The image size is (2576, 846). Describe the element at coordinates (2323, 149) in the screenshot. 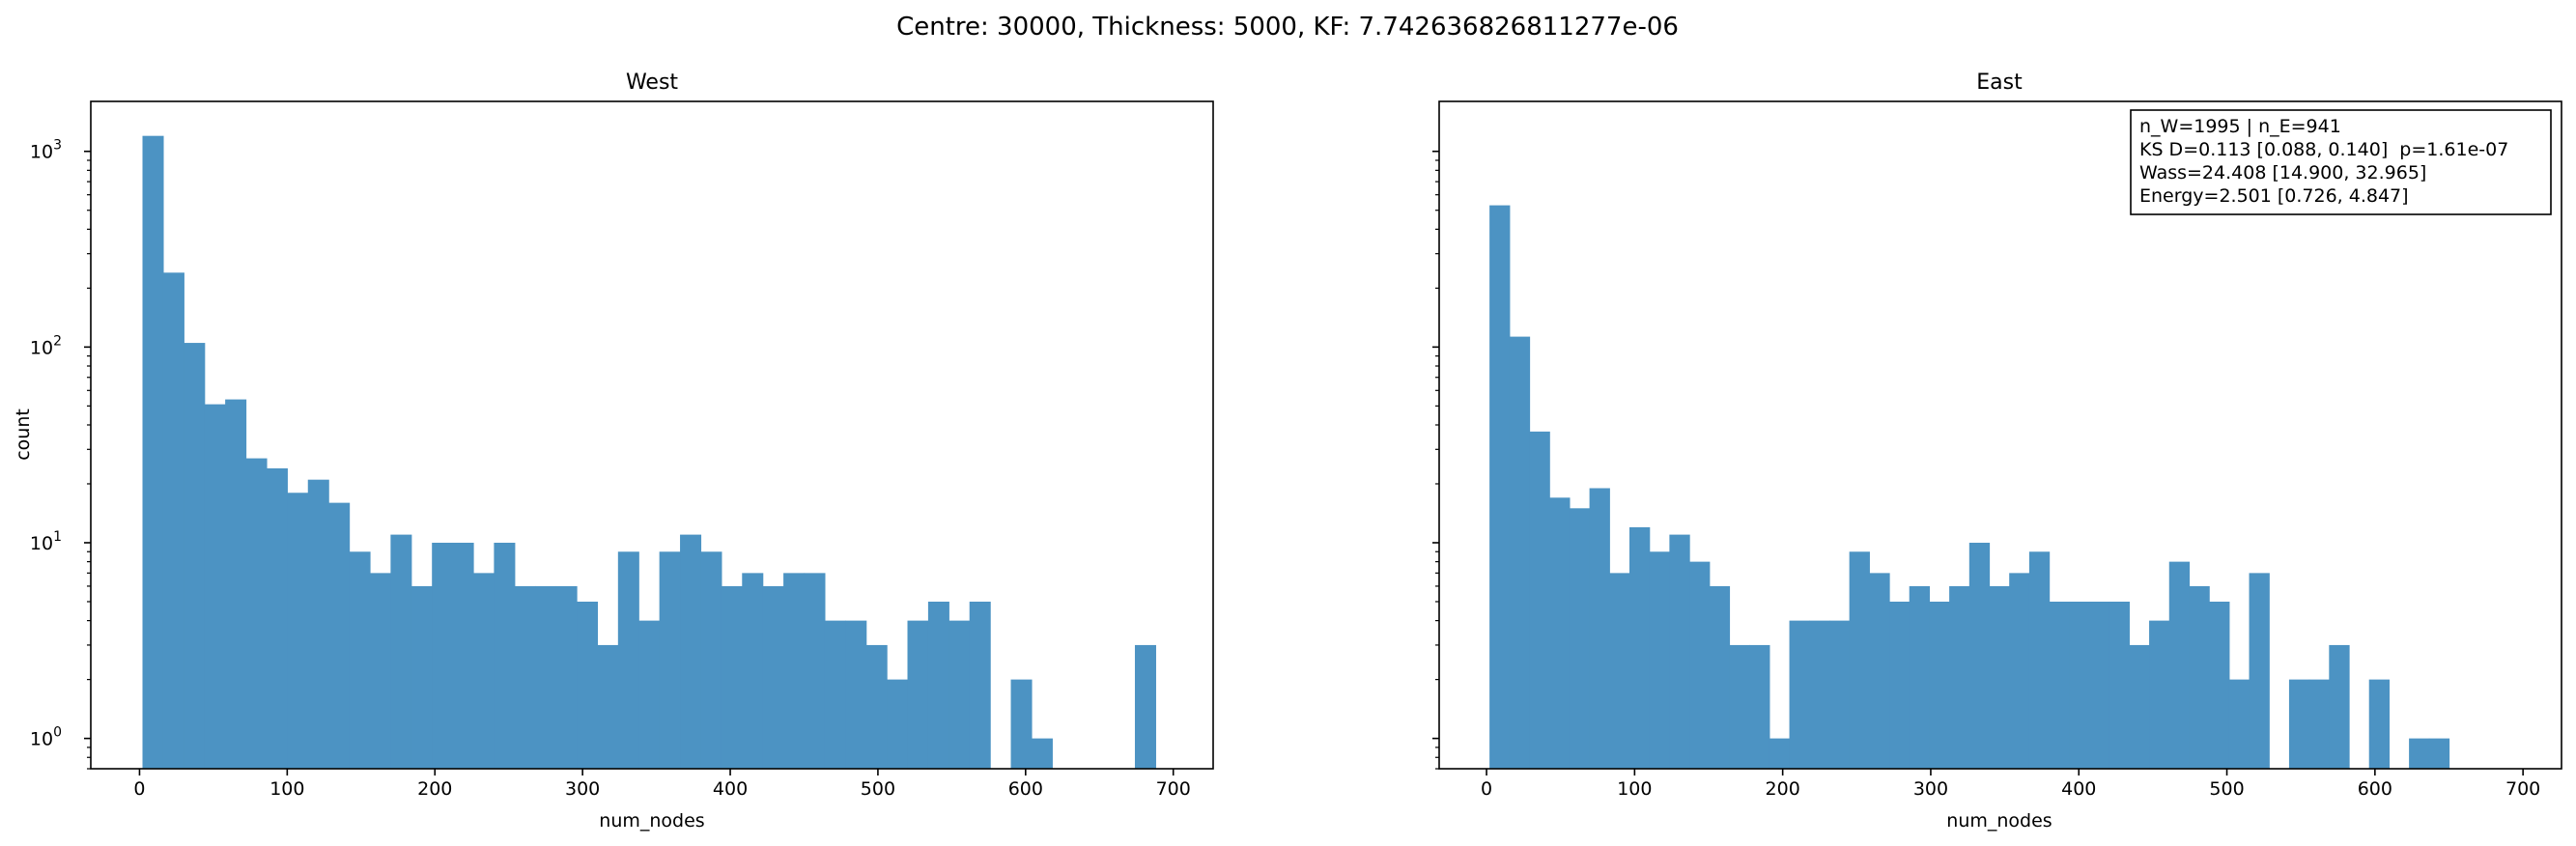

I see `stats-box-line-2: KS D=0.113 [0.088, 0.140] p=1.61e-07` at that location.